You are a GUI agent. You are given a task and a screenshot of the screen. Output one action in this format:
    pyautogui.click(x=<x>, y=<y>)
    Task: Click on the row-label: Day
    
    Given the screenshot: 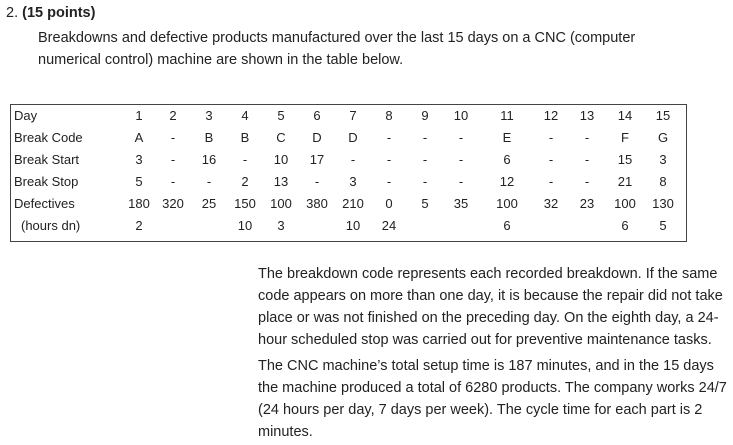 What is the action you would take?
    pyautogui.click(x=26, y=115)
    